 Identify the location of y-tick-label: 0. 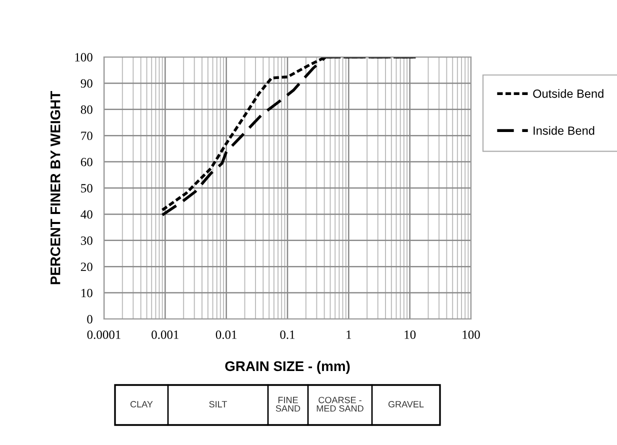
(89, 319).